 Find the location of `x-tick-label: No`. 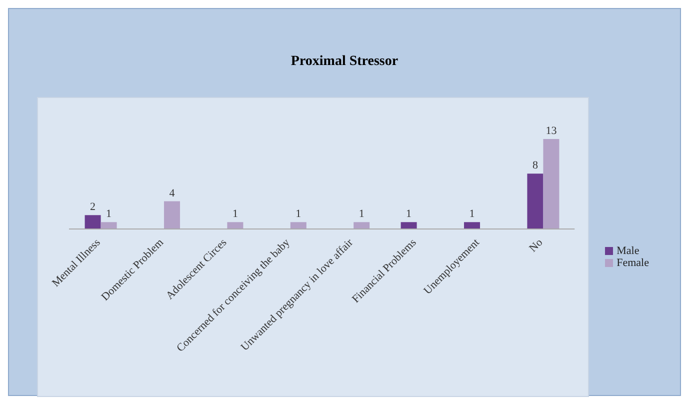

x-tick-label: No is located at coordinates (536, 245).